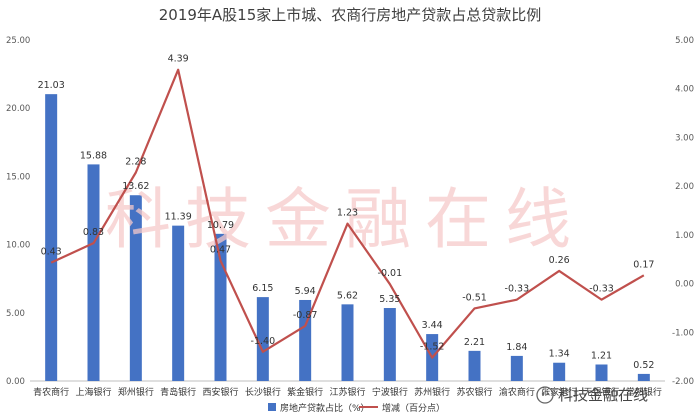 The height and width of the screenshot is (420, 700). What do you see at coordinates (474, 342) in the screenshot?
I see `bar-data-label: 2.21` at bounding box center [474, 342].